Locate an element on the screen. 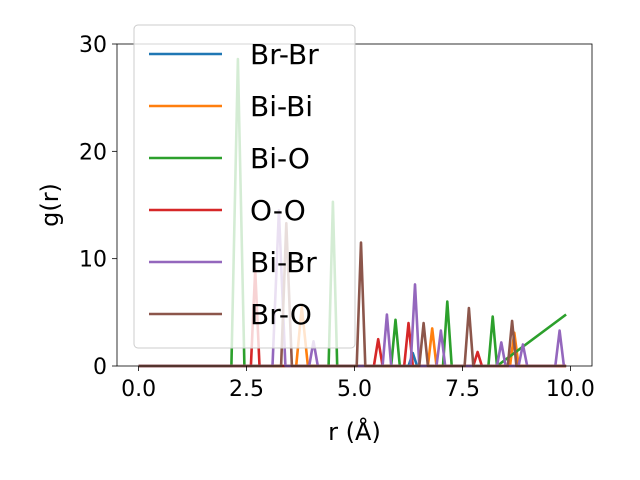 Image resolution: width=640 pixels, height=480 pixels. y-tick-label: 30 is located at coordinates (93, 45).